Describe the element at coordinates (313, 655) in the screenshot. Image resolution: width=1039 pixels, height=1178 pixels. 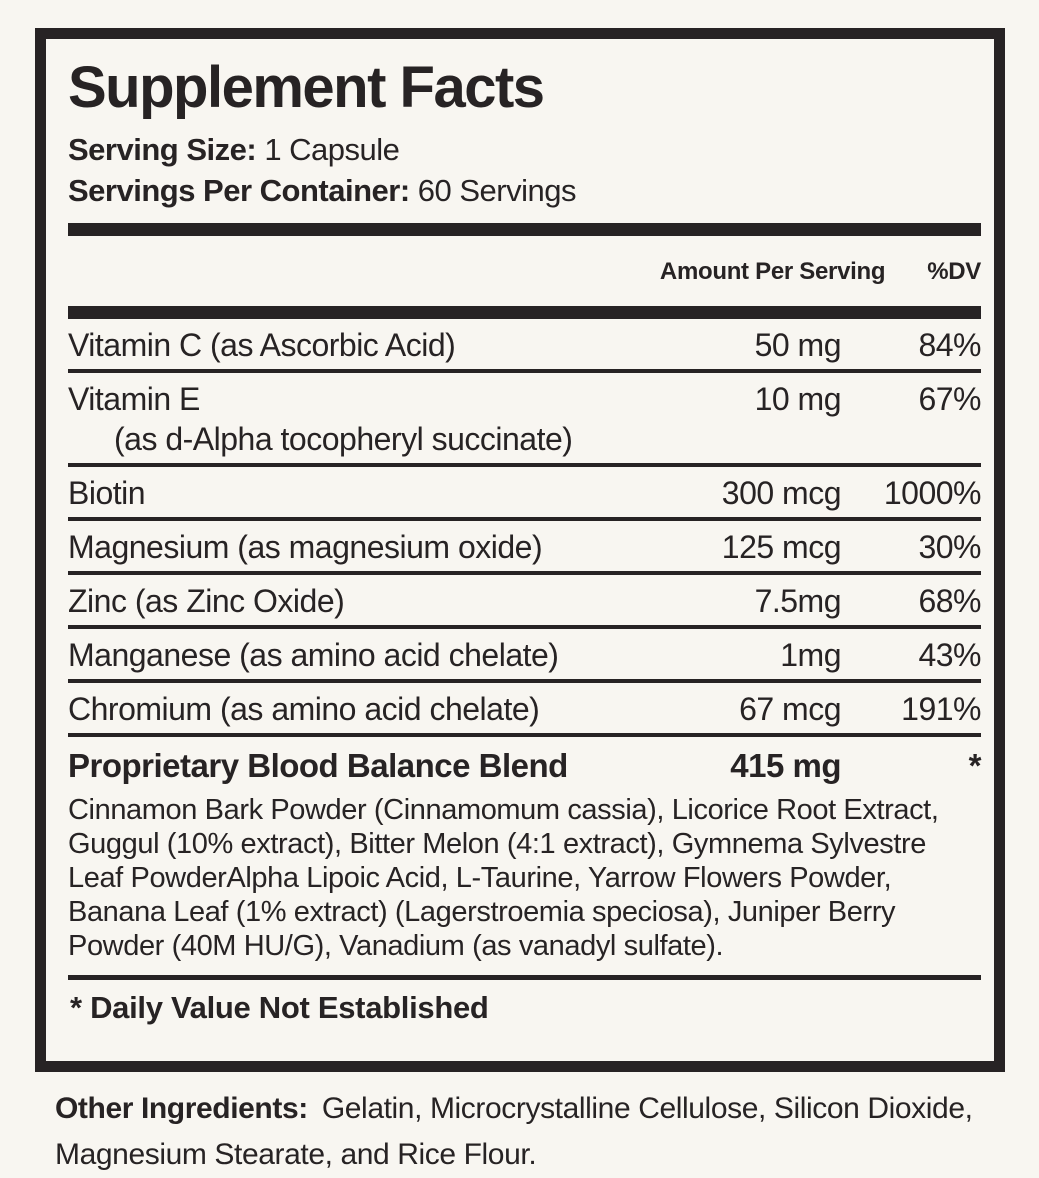
I see `nutrient-name: Manganese (as amino acid chelate)` at that location.